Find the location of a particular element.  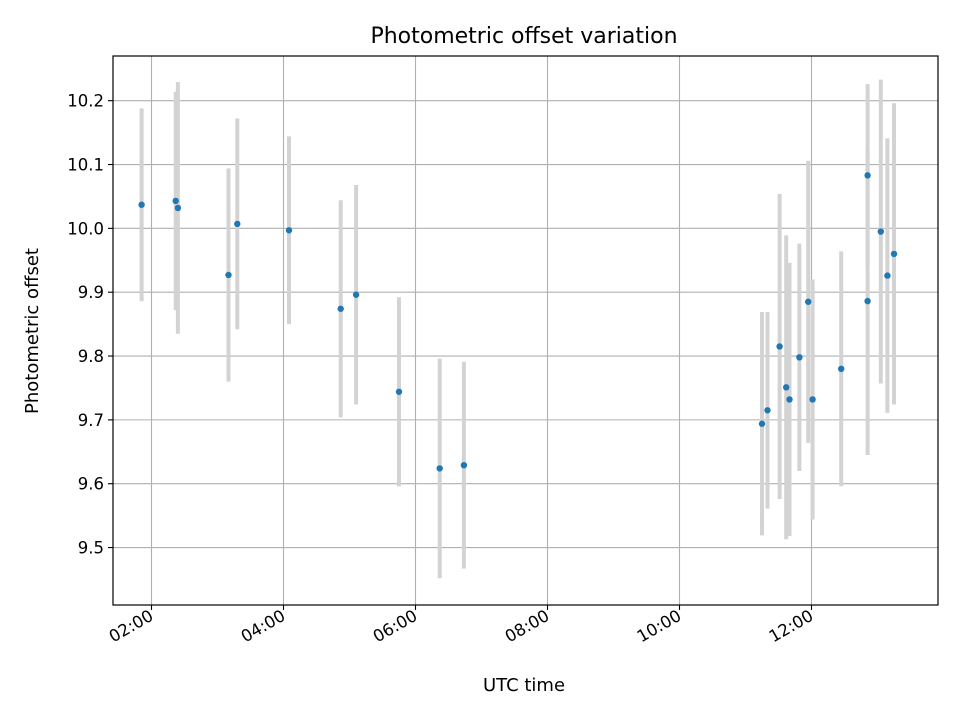

chart-title: Photometric offset variation is located at coordinates (523, 36).